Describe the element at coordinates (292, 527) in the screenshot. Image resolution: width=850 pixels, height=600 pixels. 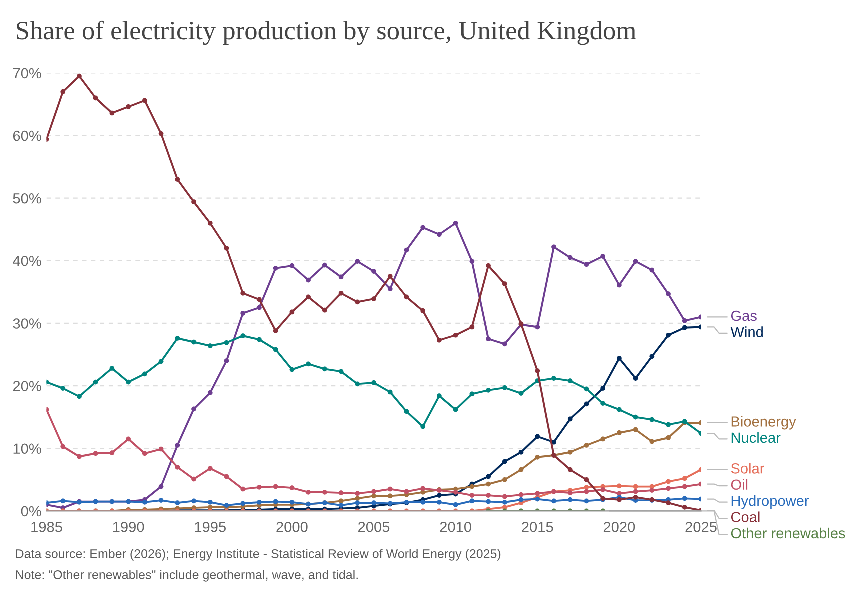
I see `x-tick-label: 2000` at that location.